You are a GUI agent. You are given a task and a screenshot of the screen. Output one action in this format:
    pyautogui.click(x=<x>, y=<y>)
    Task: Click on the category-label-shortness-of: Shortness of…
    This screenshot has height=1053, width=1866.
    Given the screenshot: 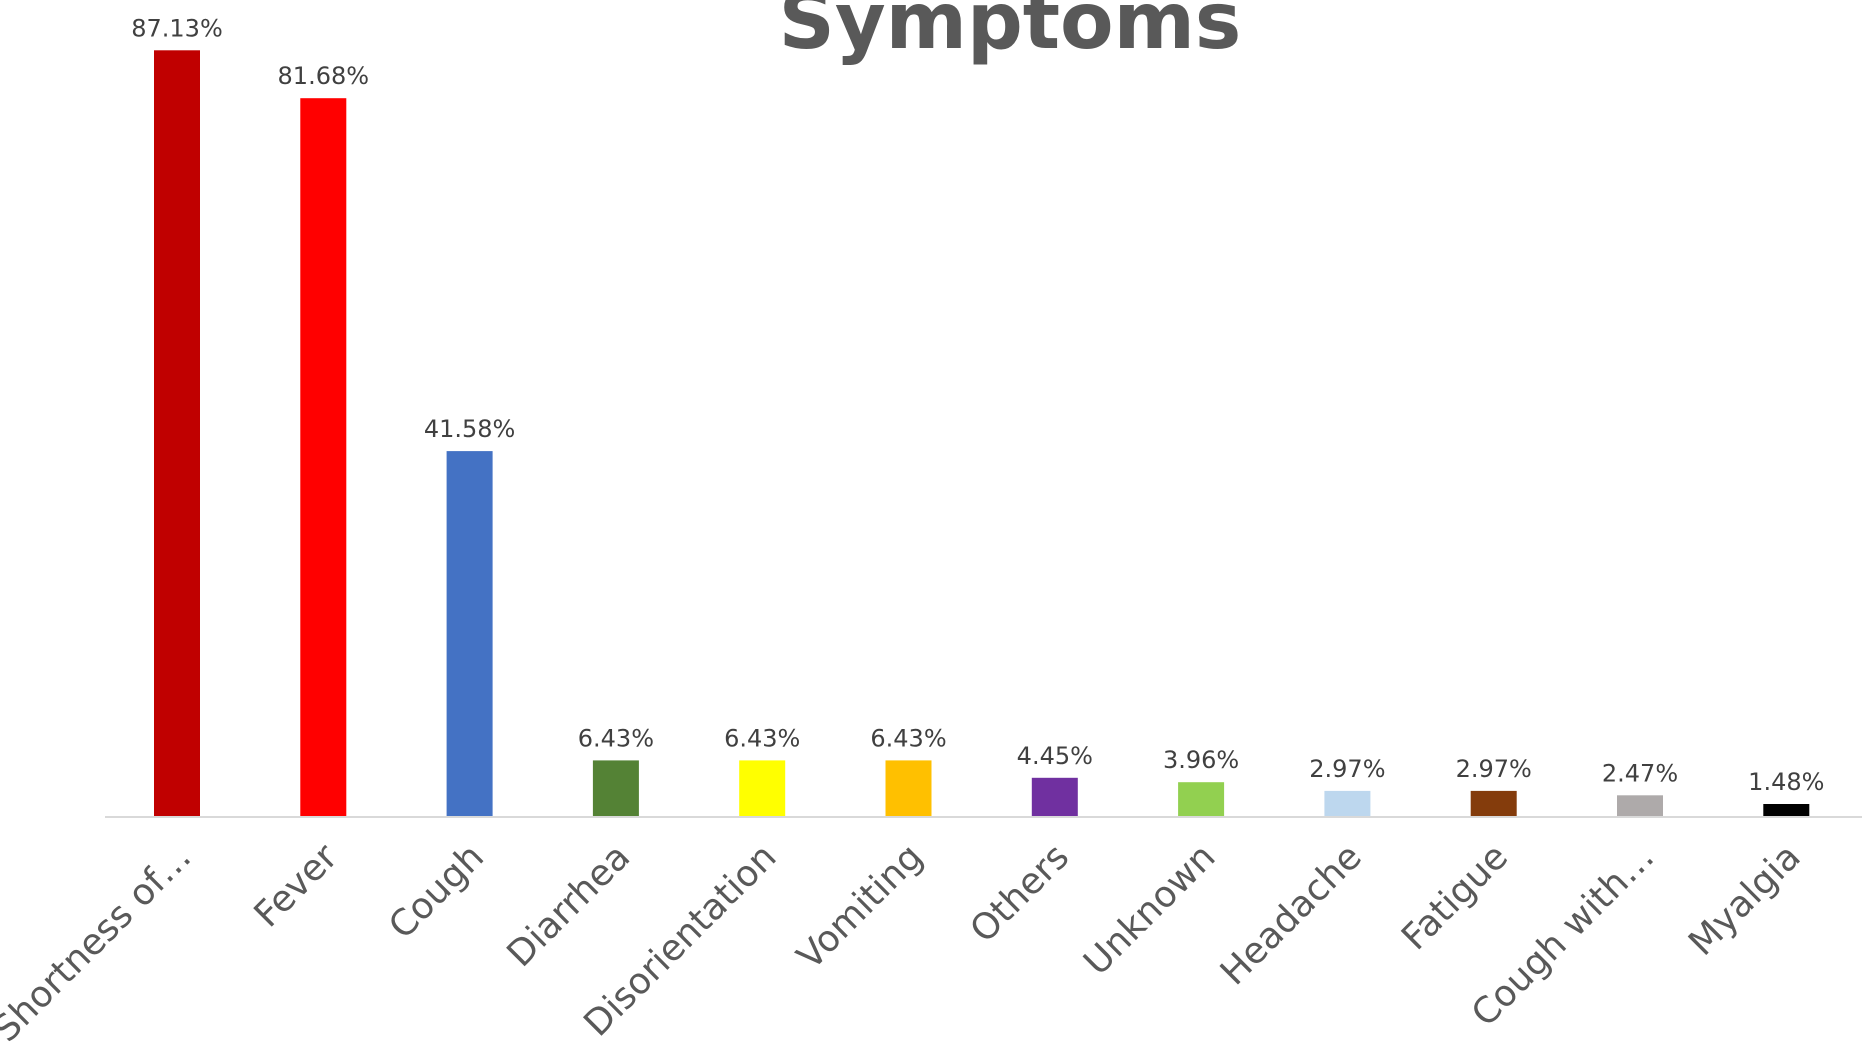 What is the action you would take?
    pyautogui.click(x=99, y=943)
    